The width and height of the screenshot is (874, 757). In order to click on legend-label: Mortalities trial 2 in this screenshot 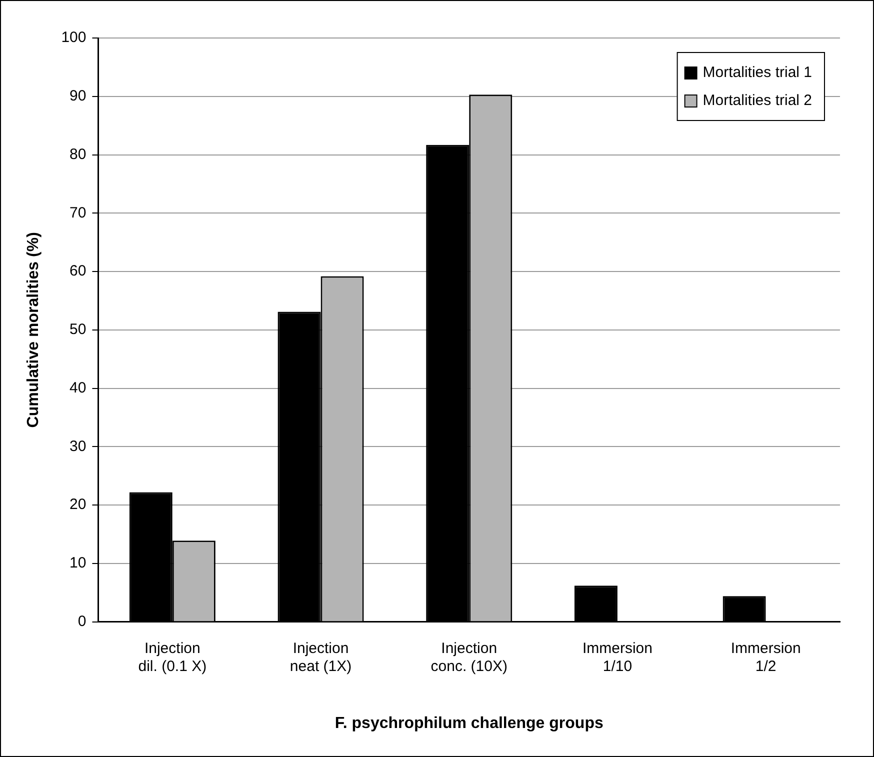, I will do `click(757, 101)`.